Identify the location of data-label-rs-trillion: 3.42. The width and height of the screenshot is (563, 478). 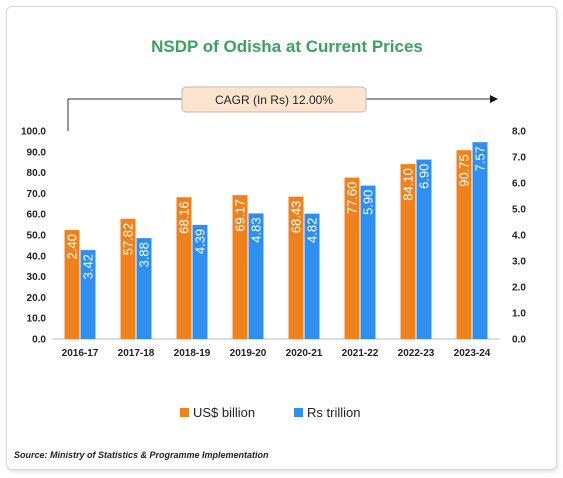
(88, 266).